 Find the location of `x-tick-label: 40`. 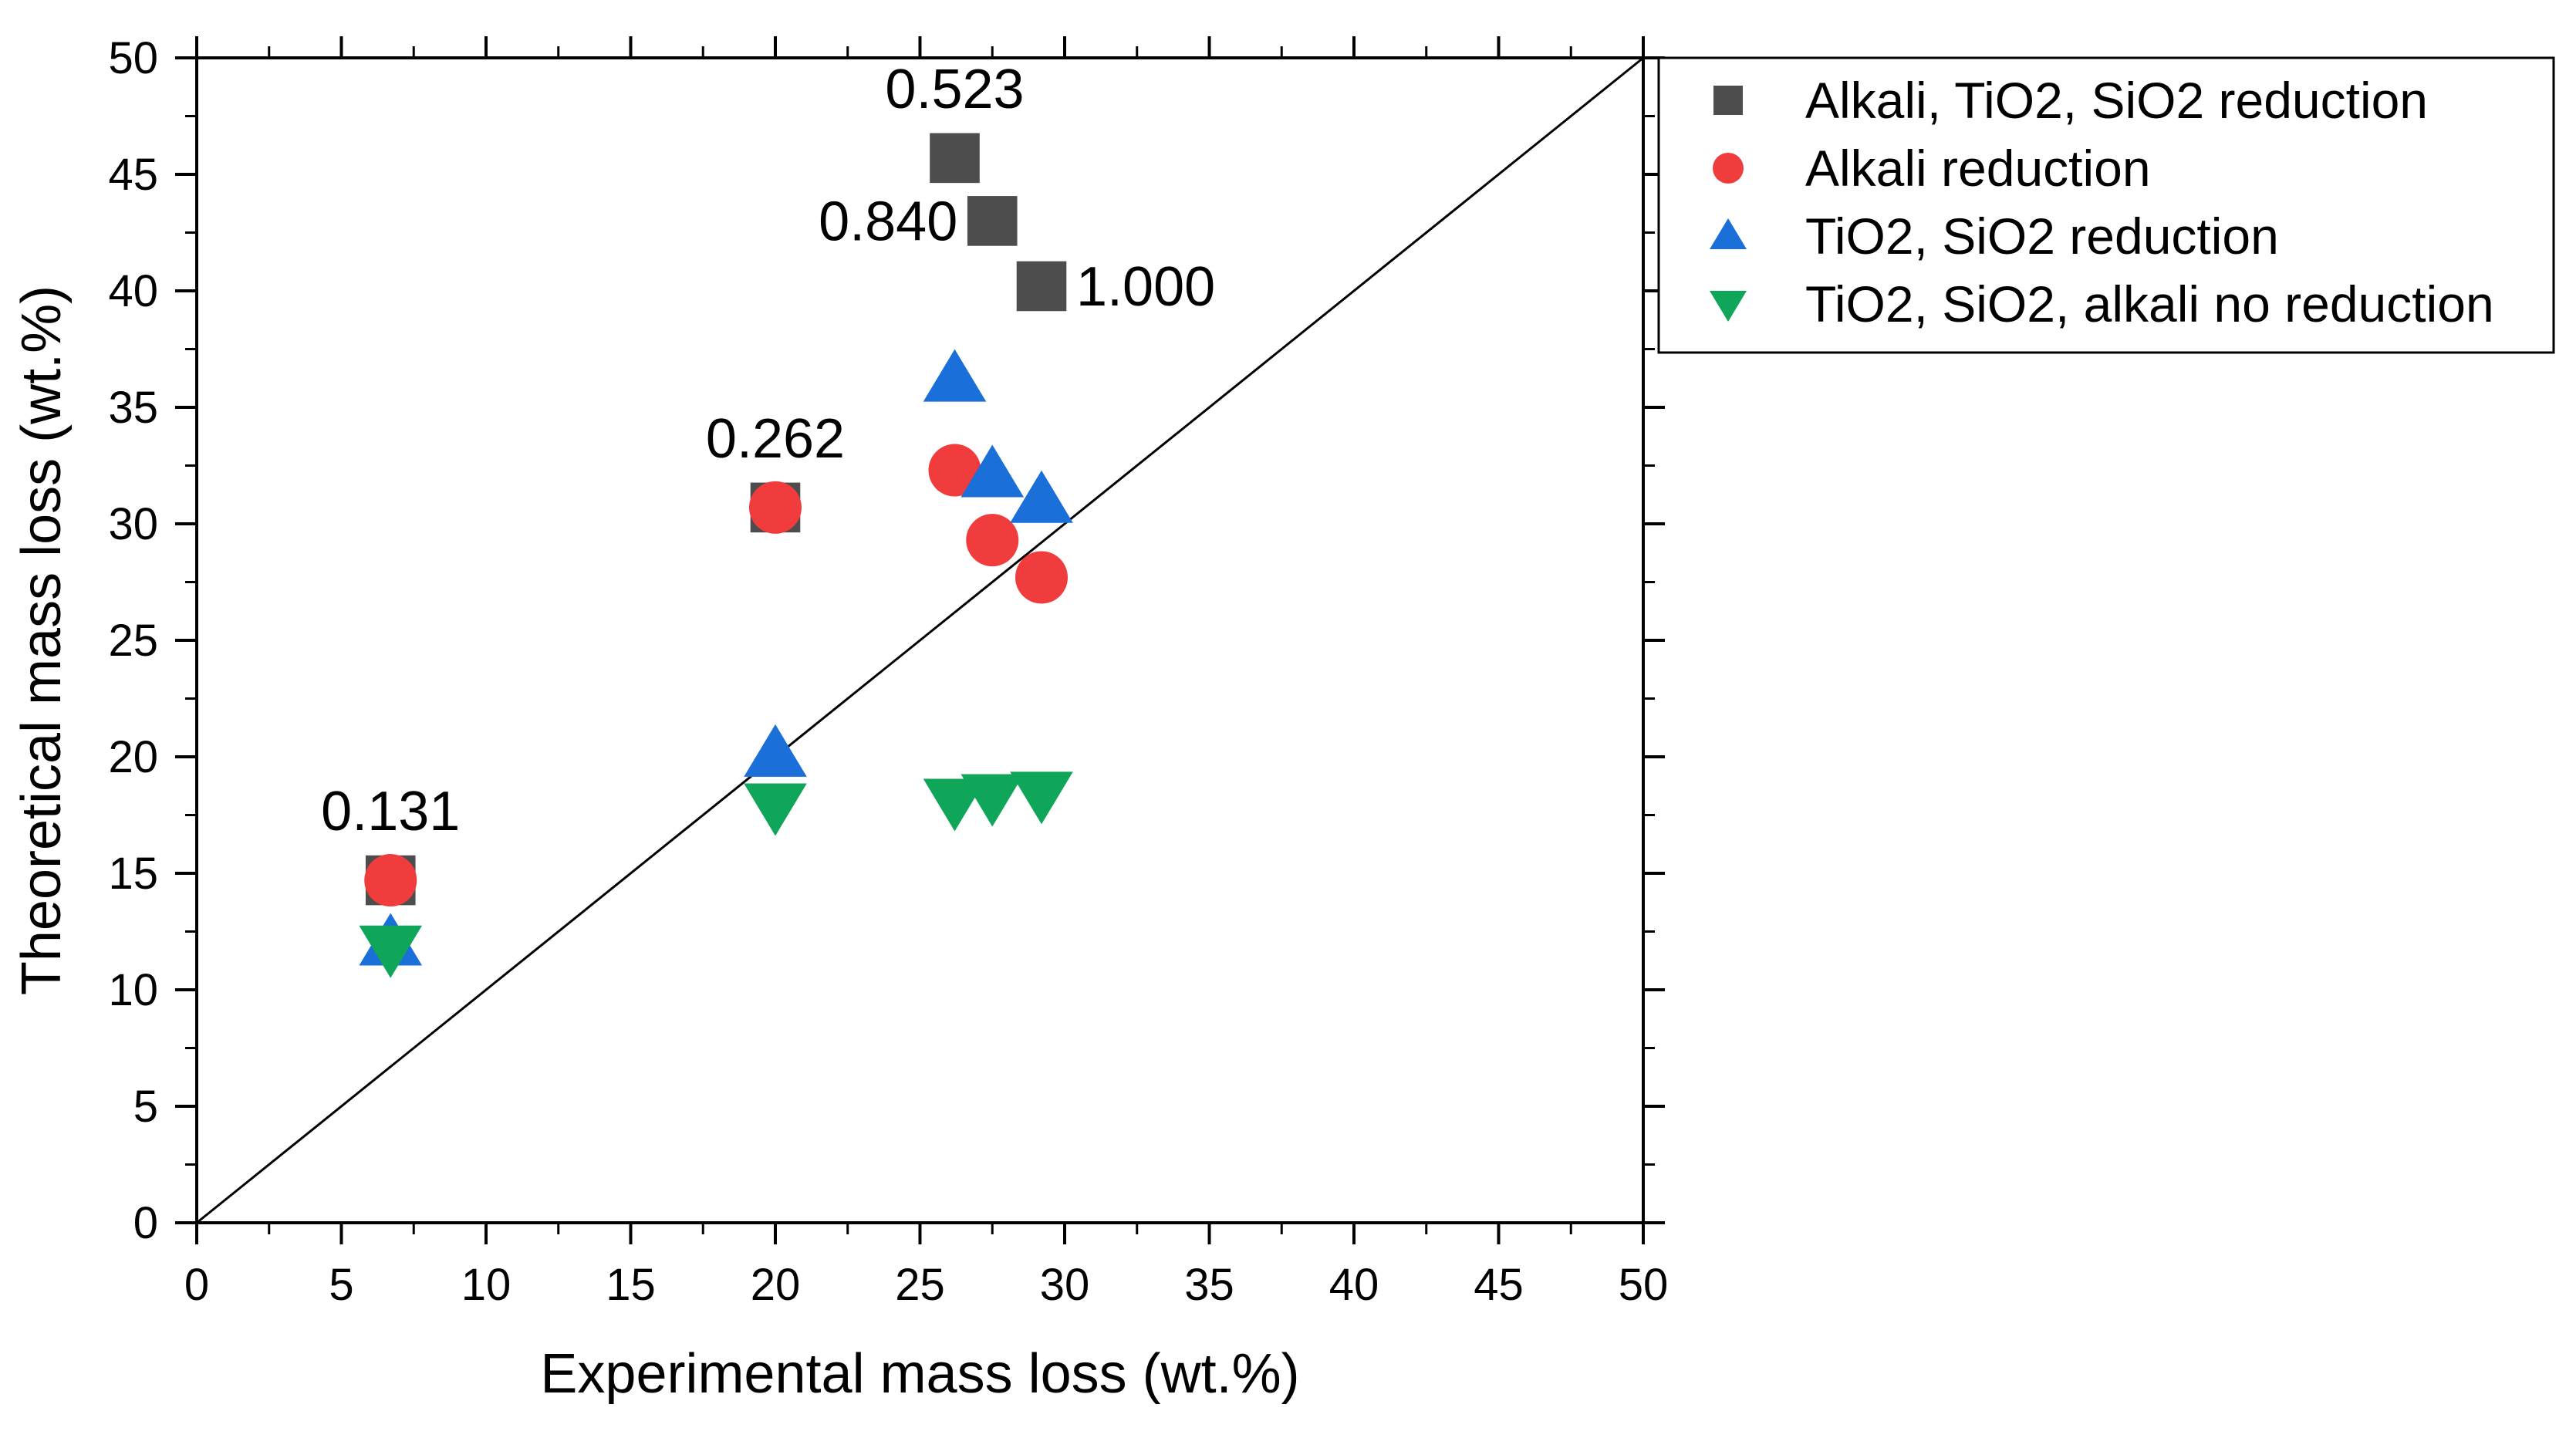

x-tick-label: 40 is located at coordinates (1354, 1285).